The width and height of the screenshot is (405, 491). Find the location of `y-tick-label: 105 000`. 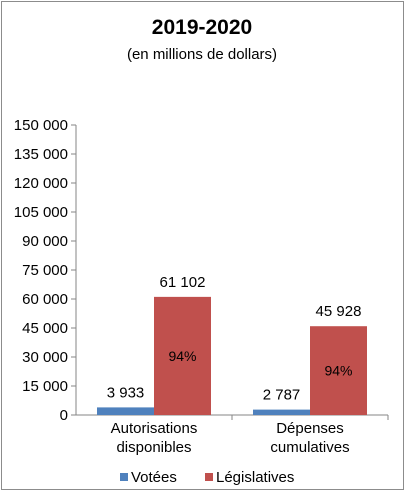

y-tick-label: 105 000 is located at coordinates (41, 212).